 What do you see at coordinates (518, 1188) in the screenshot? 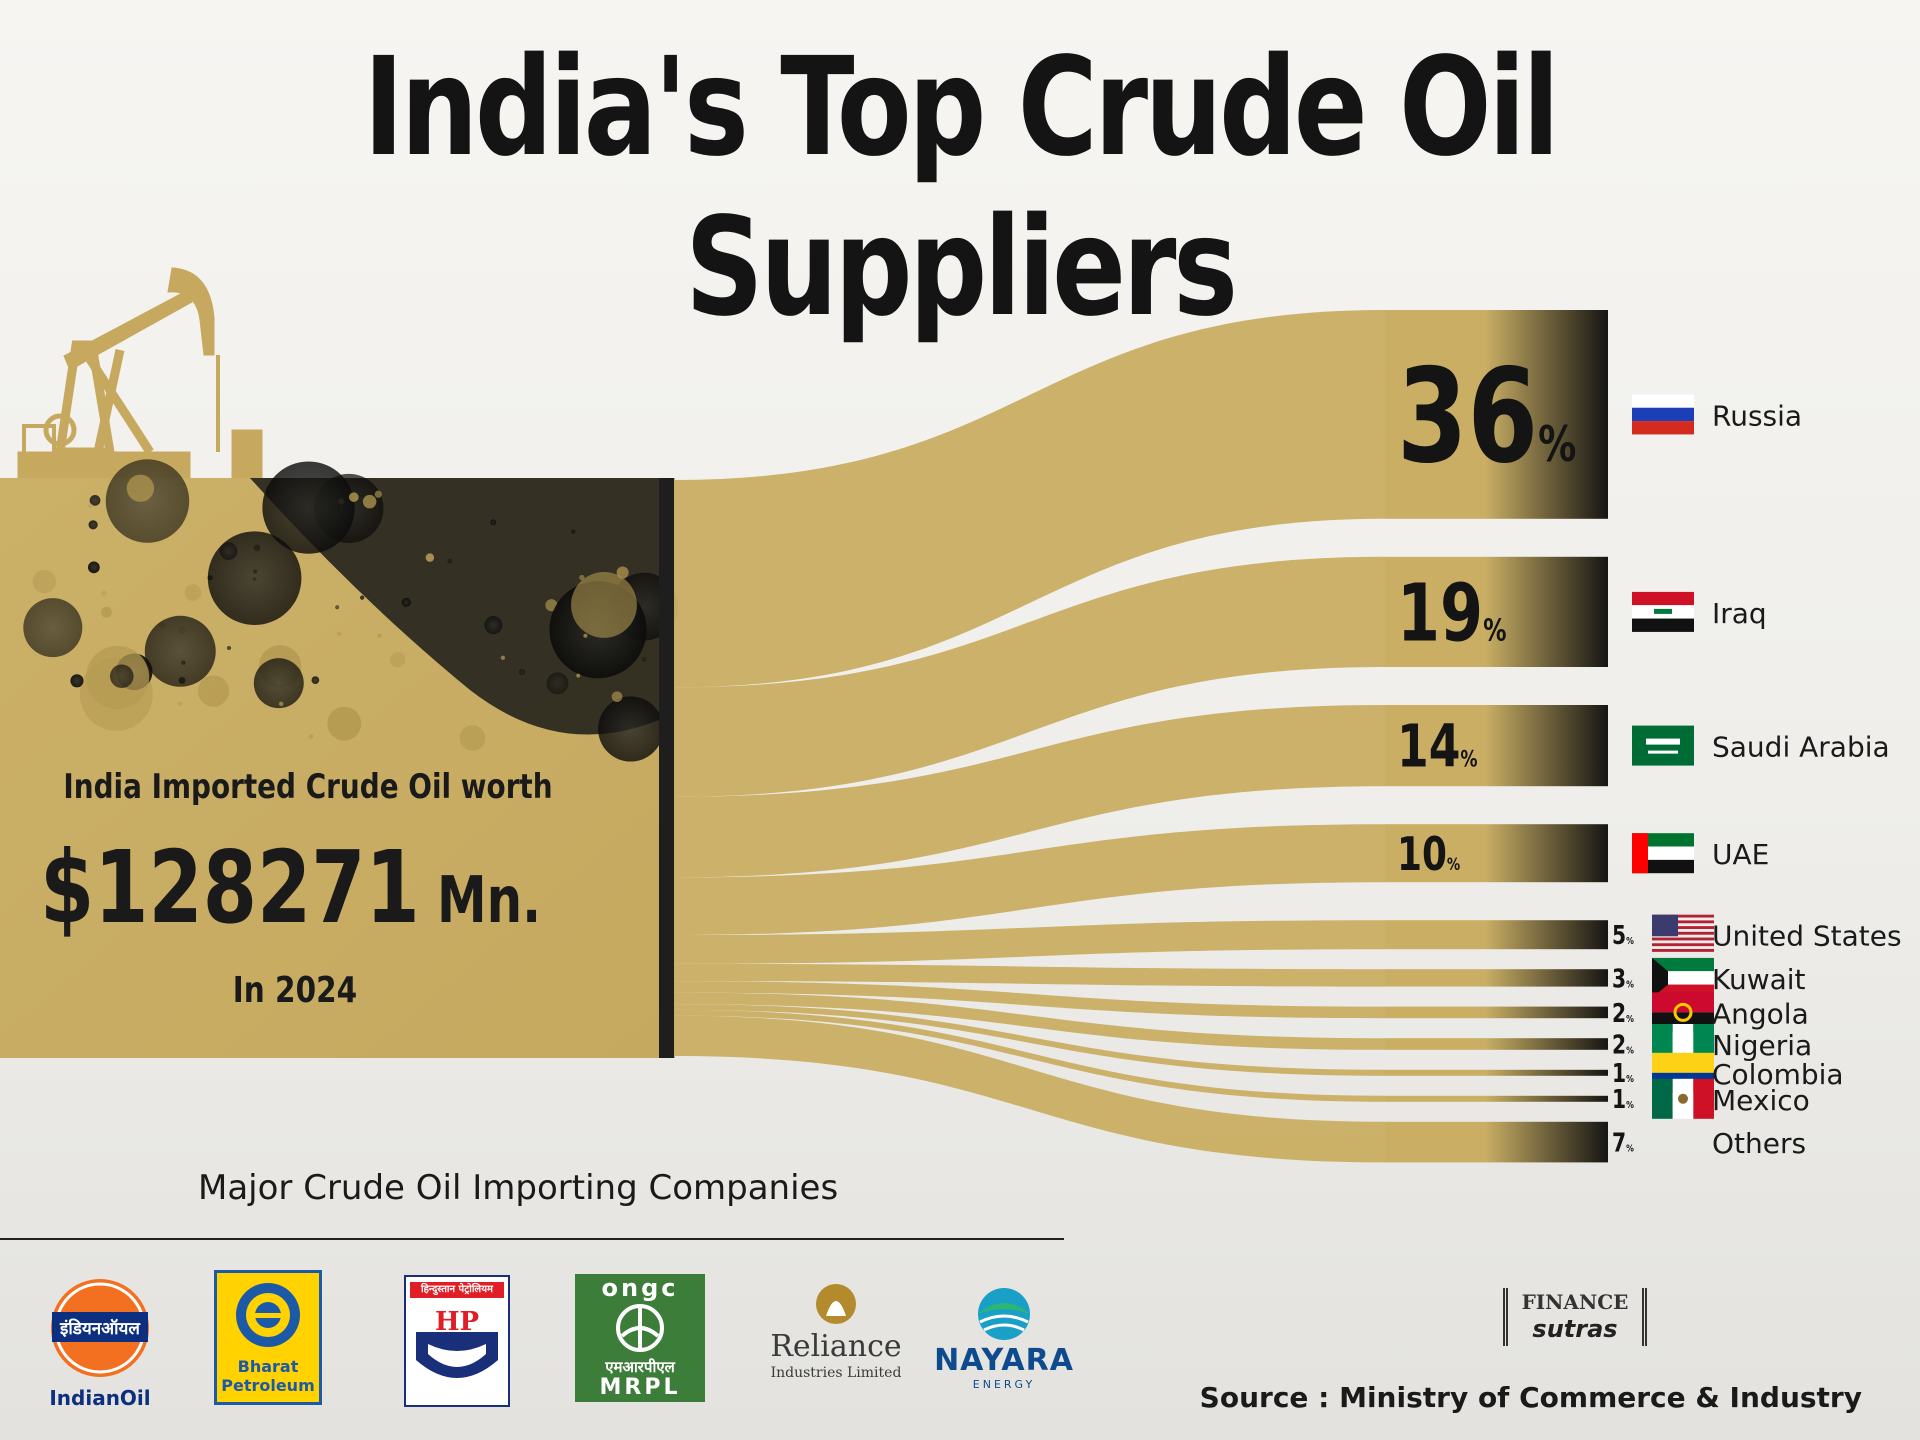
I see `companies-heading: Major Crude Oil Importing Companies` at bounding box center [518, 1188].